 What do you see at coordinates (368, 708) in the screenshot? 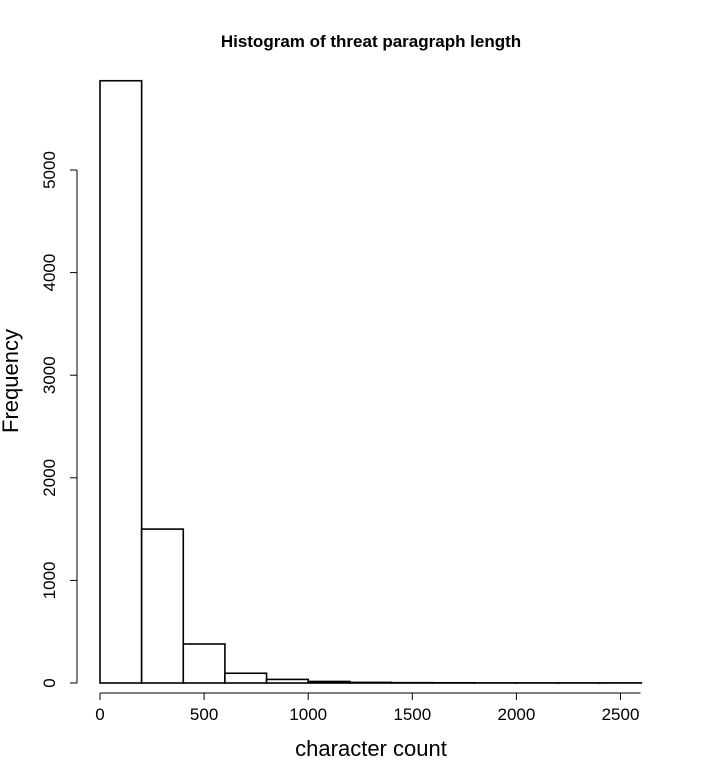
I see `x-axis: 0 500 1000 1500 2000 2500` at bounding box center [368, 708].